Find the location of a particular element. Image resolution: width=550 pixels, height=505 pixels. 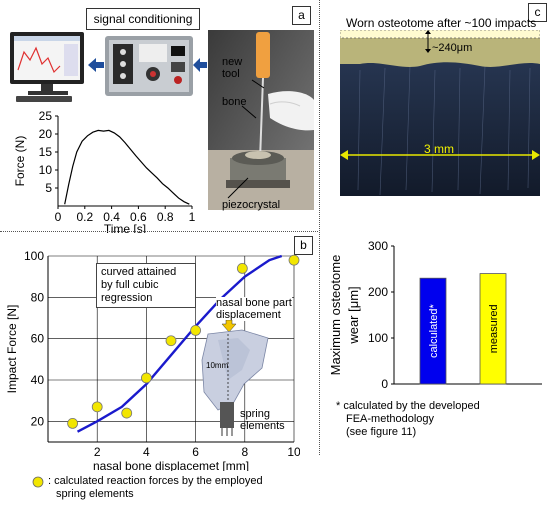

nasal-bone-annotation: nasal bone part displacement is located at coordinates (254, 309).